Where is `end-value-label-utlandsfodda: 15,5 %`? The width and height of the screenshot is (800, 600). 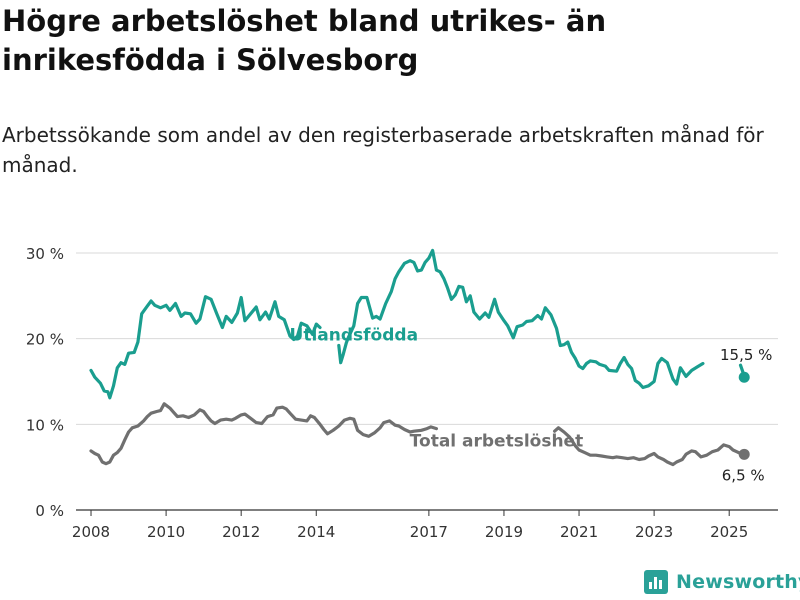
end-value-label-utlandsfodda: 15,5 % is located at coordinates (746, 355).